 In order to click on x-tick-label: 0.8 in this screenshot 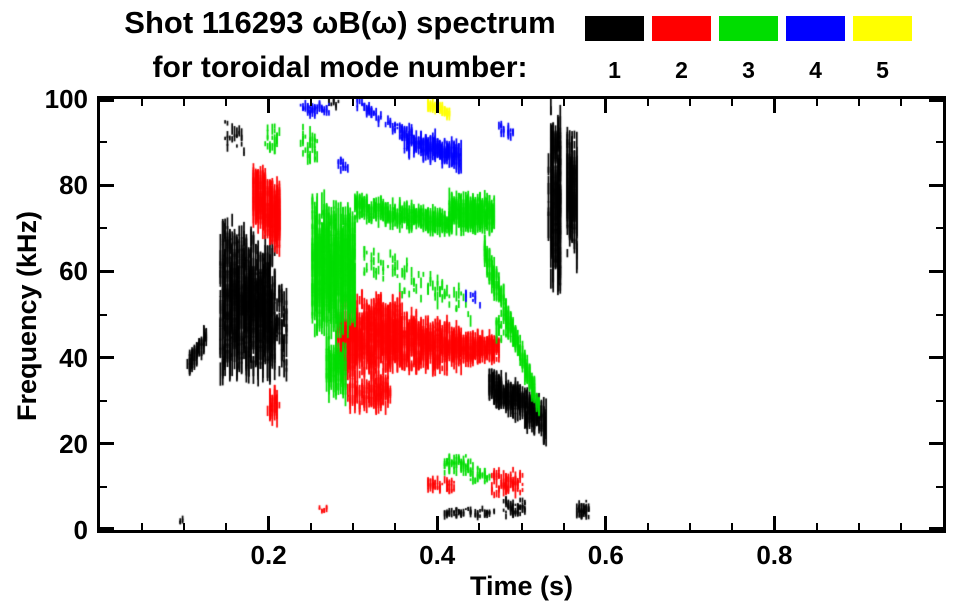, I will do `click(774, 555)`.